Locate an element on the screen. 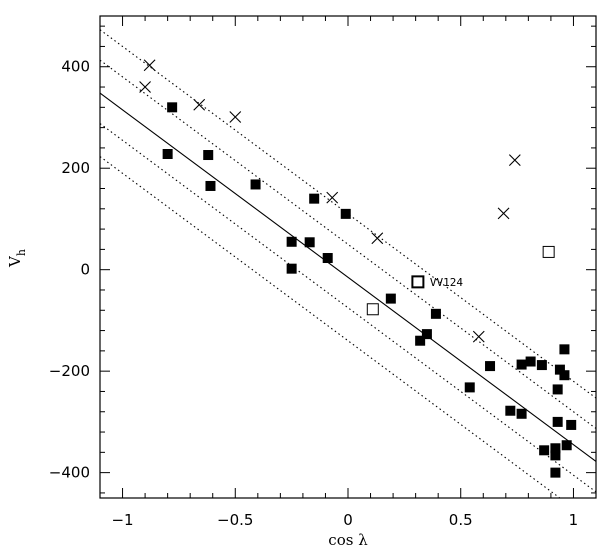  y-tick-label: −200 is located at coordinates (69, 371).